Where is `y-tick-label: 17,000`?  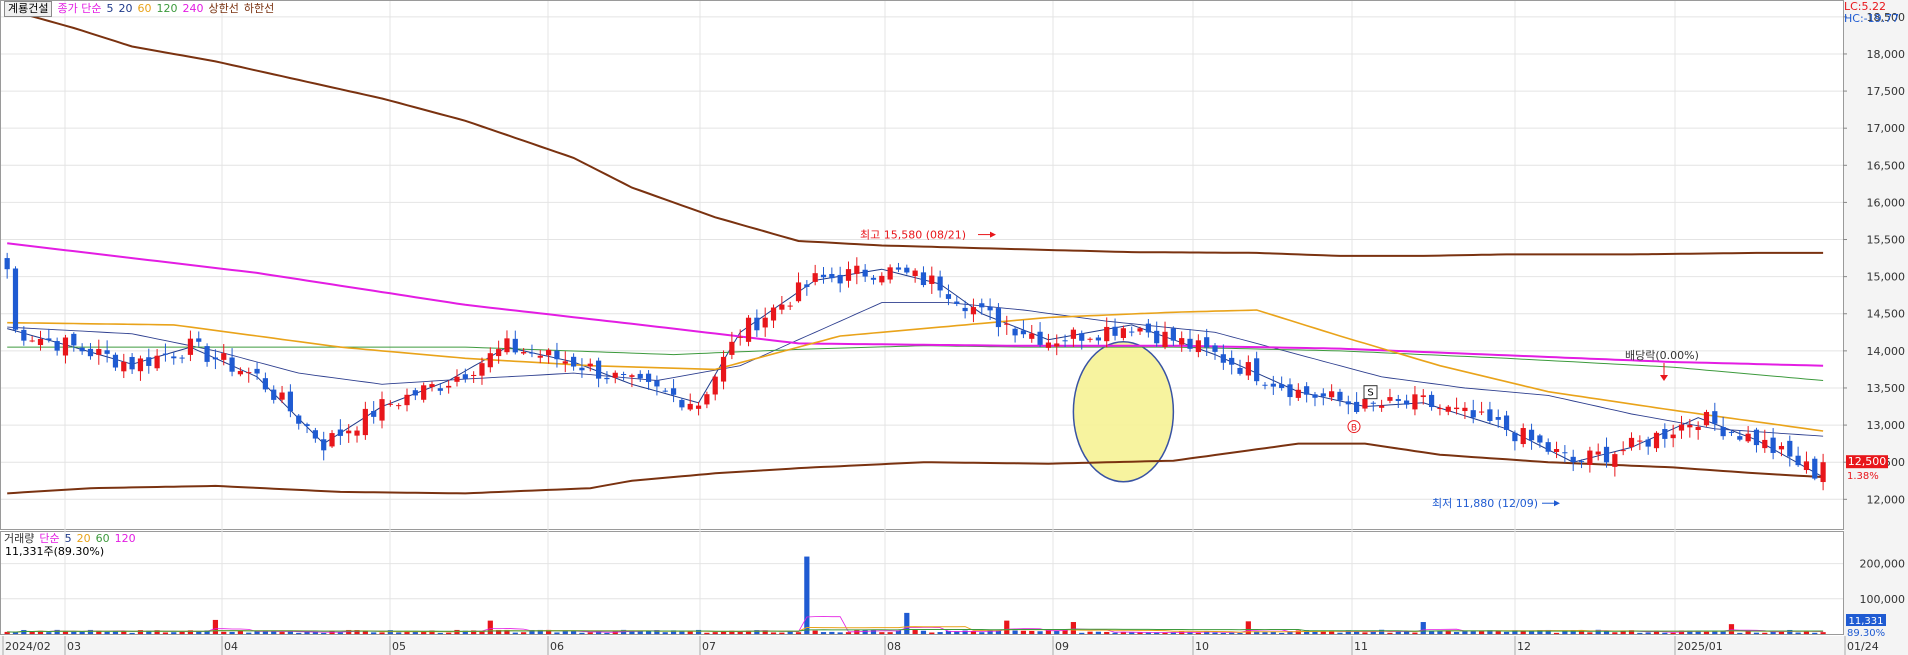
y-tick-label: 17,000 is located at coordinates (1886, 128).